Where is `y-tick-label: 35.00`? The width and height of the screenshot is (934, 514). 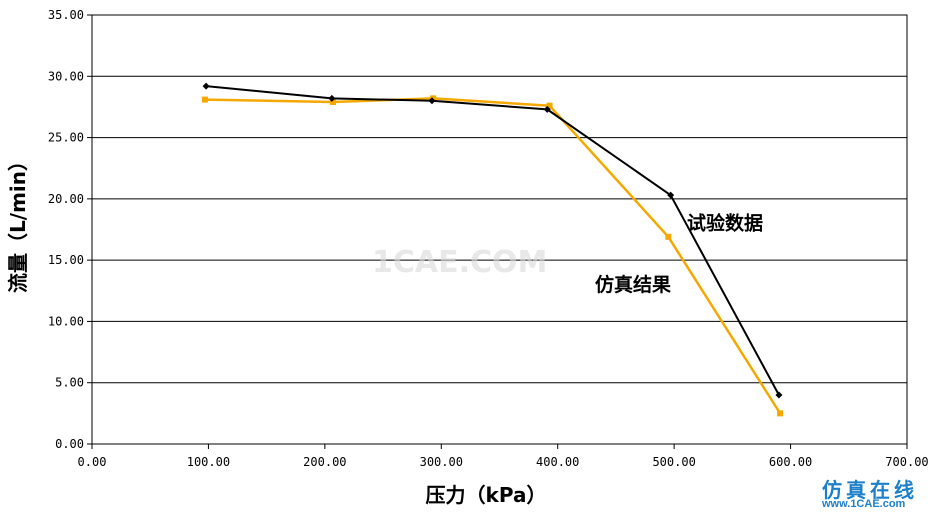
y-tick-label: 35.00 is located at coordinates (66, 15).